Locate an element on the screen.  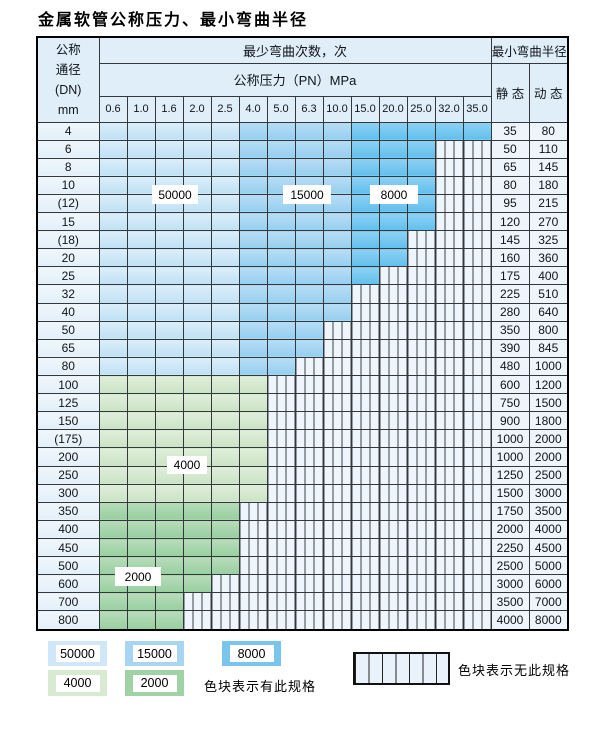
table-row: 15 120 270 is located at coordinates (302, 222).